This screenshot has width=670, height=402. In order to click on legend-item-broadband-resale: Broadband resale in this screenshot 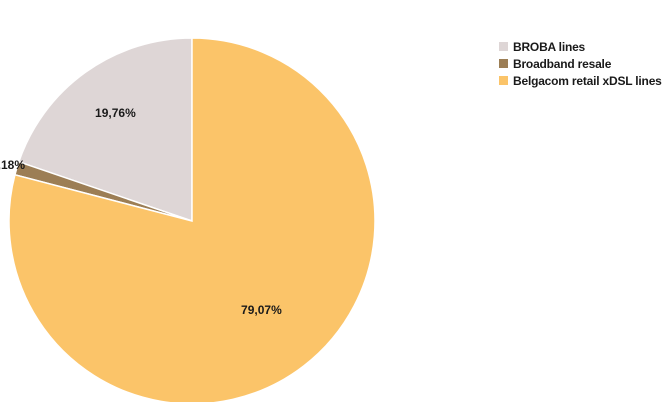, I will do `click(580, 63)`.